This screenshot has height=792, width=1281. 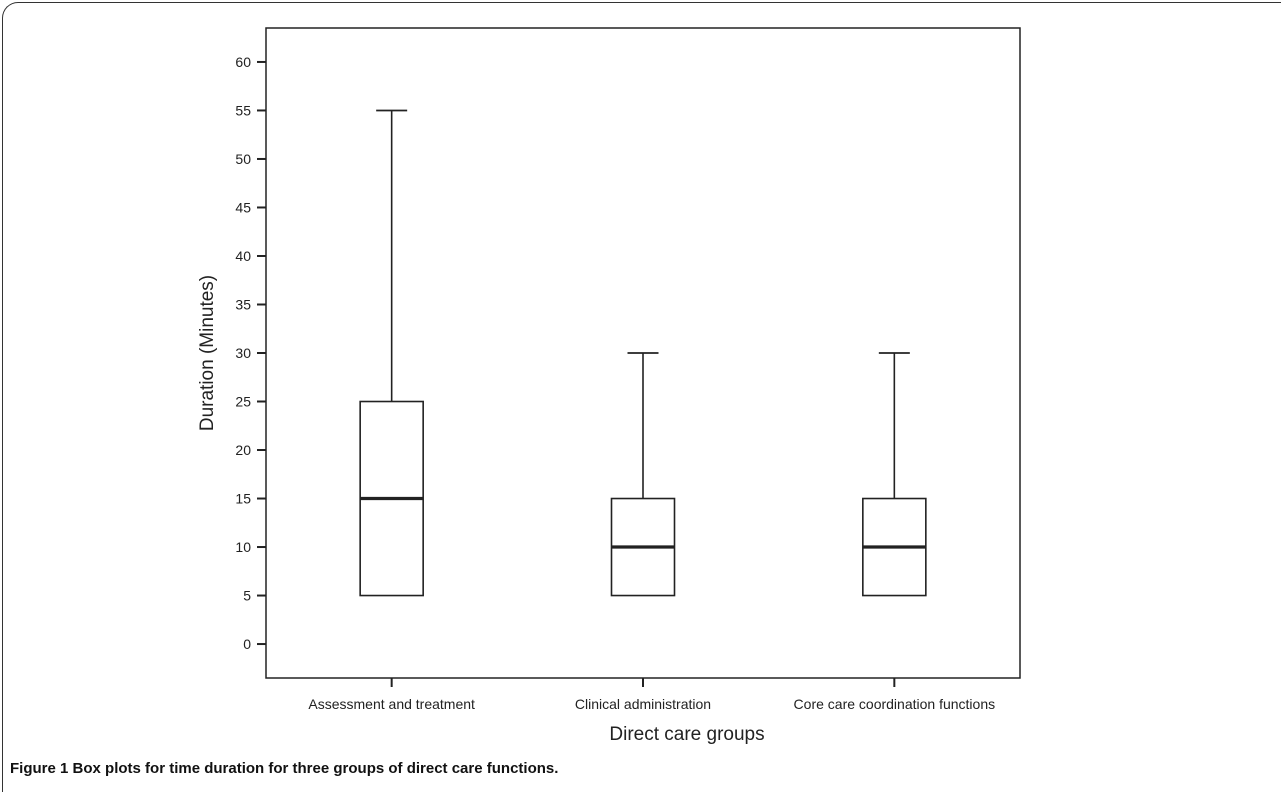 What do you see at coordinates (243, 159) in the screenshot?
I see `y-tick-label-50: 50` at bounding box center [243, 159].